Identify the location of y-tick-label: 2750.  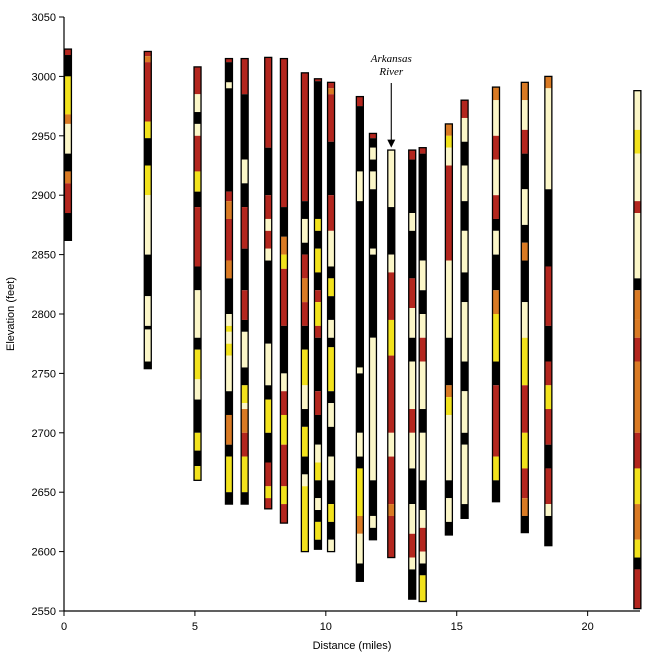
(44, 374).